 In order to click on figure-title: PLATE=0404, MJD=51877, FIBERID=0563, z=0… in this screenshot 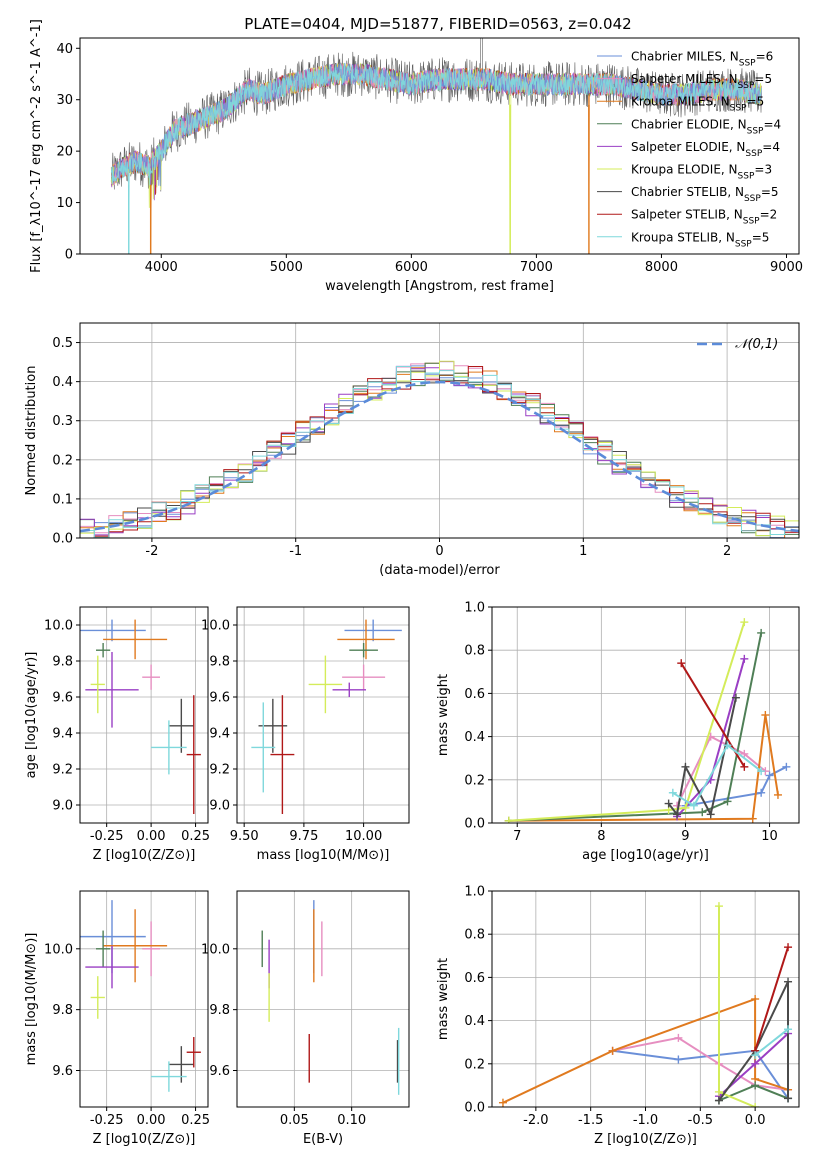, I will do `click(437, 24)`.